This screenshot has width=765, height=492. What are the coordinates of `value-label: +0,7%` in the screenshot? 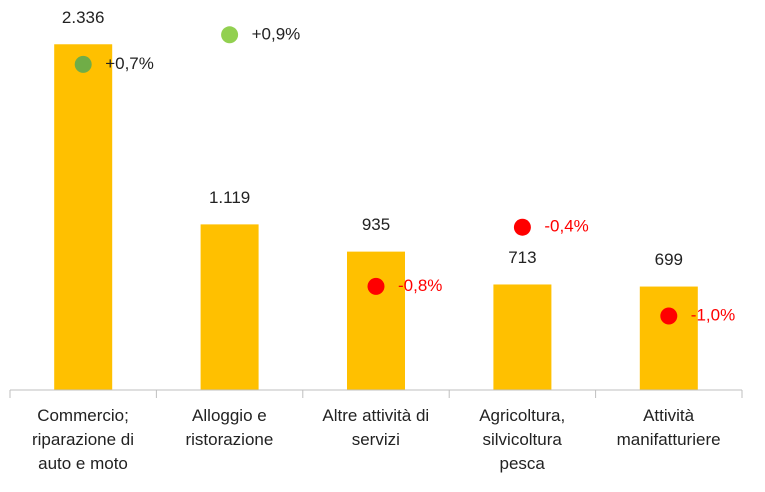 It's located at (129, 63).